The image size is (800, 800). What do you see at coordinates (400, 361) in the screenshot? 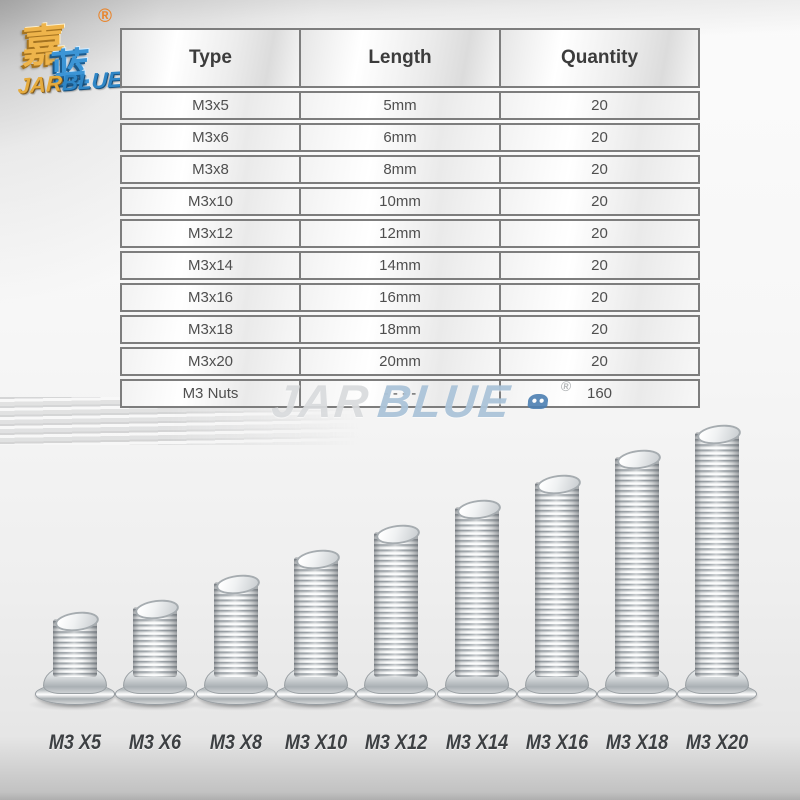
I see `cell-length: 20mm` at bounding box center [400, 361].